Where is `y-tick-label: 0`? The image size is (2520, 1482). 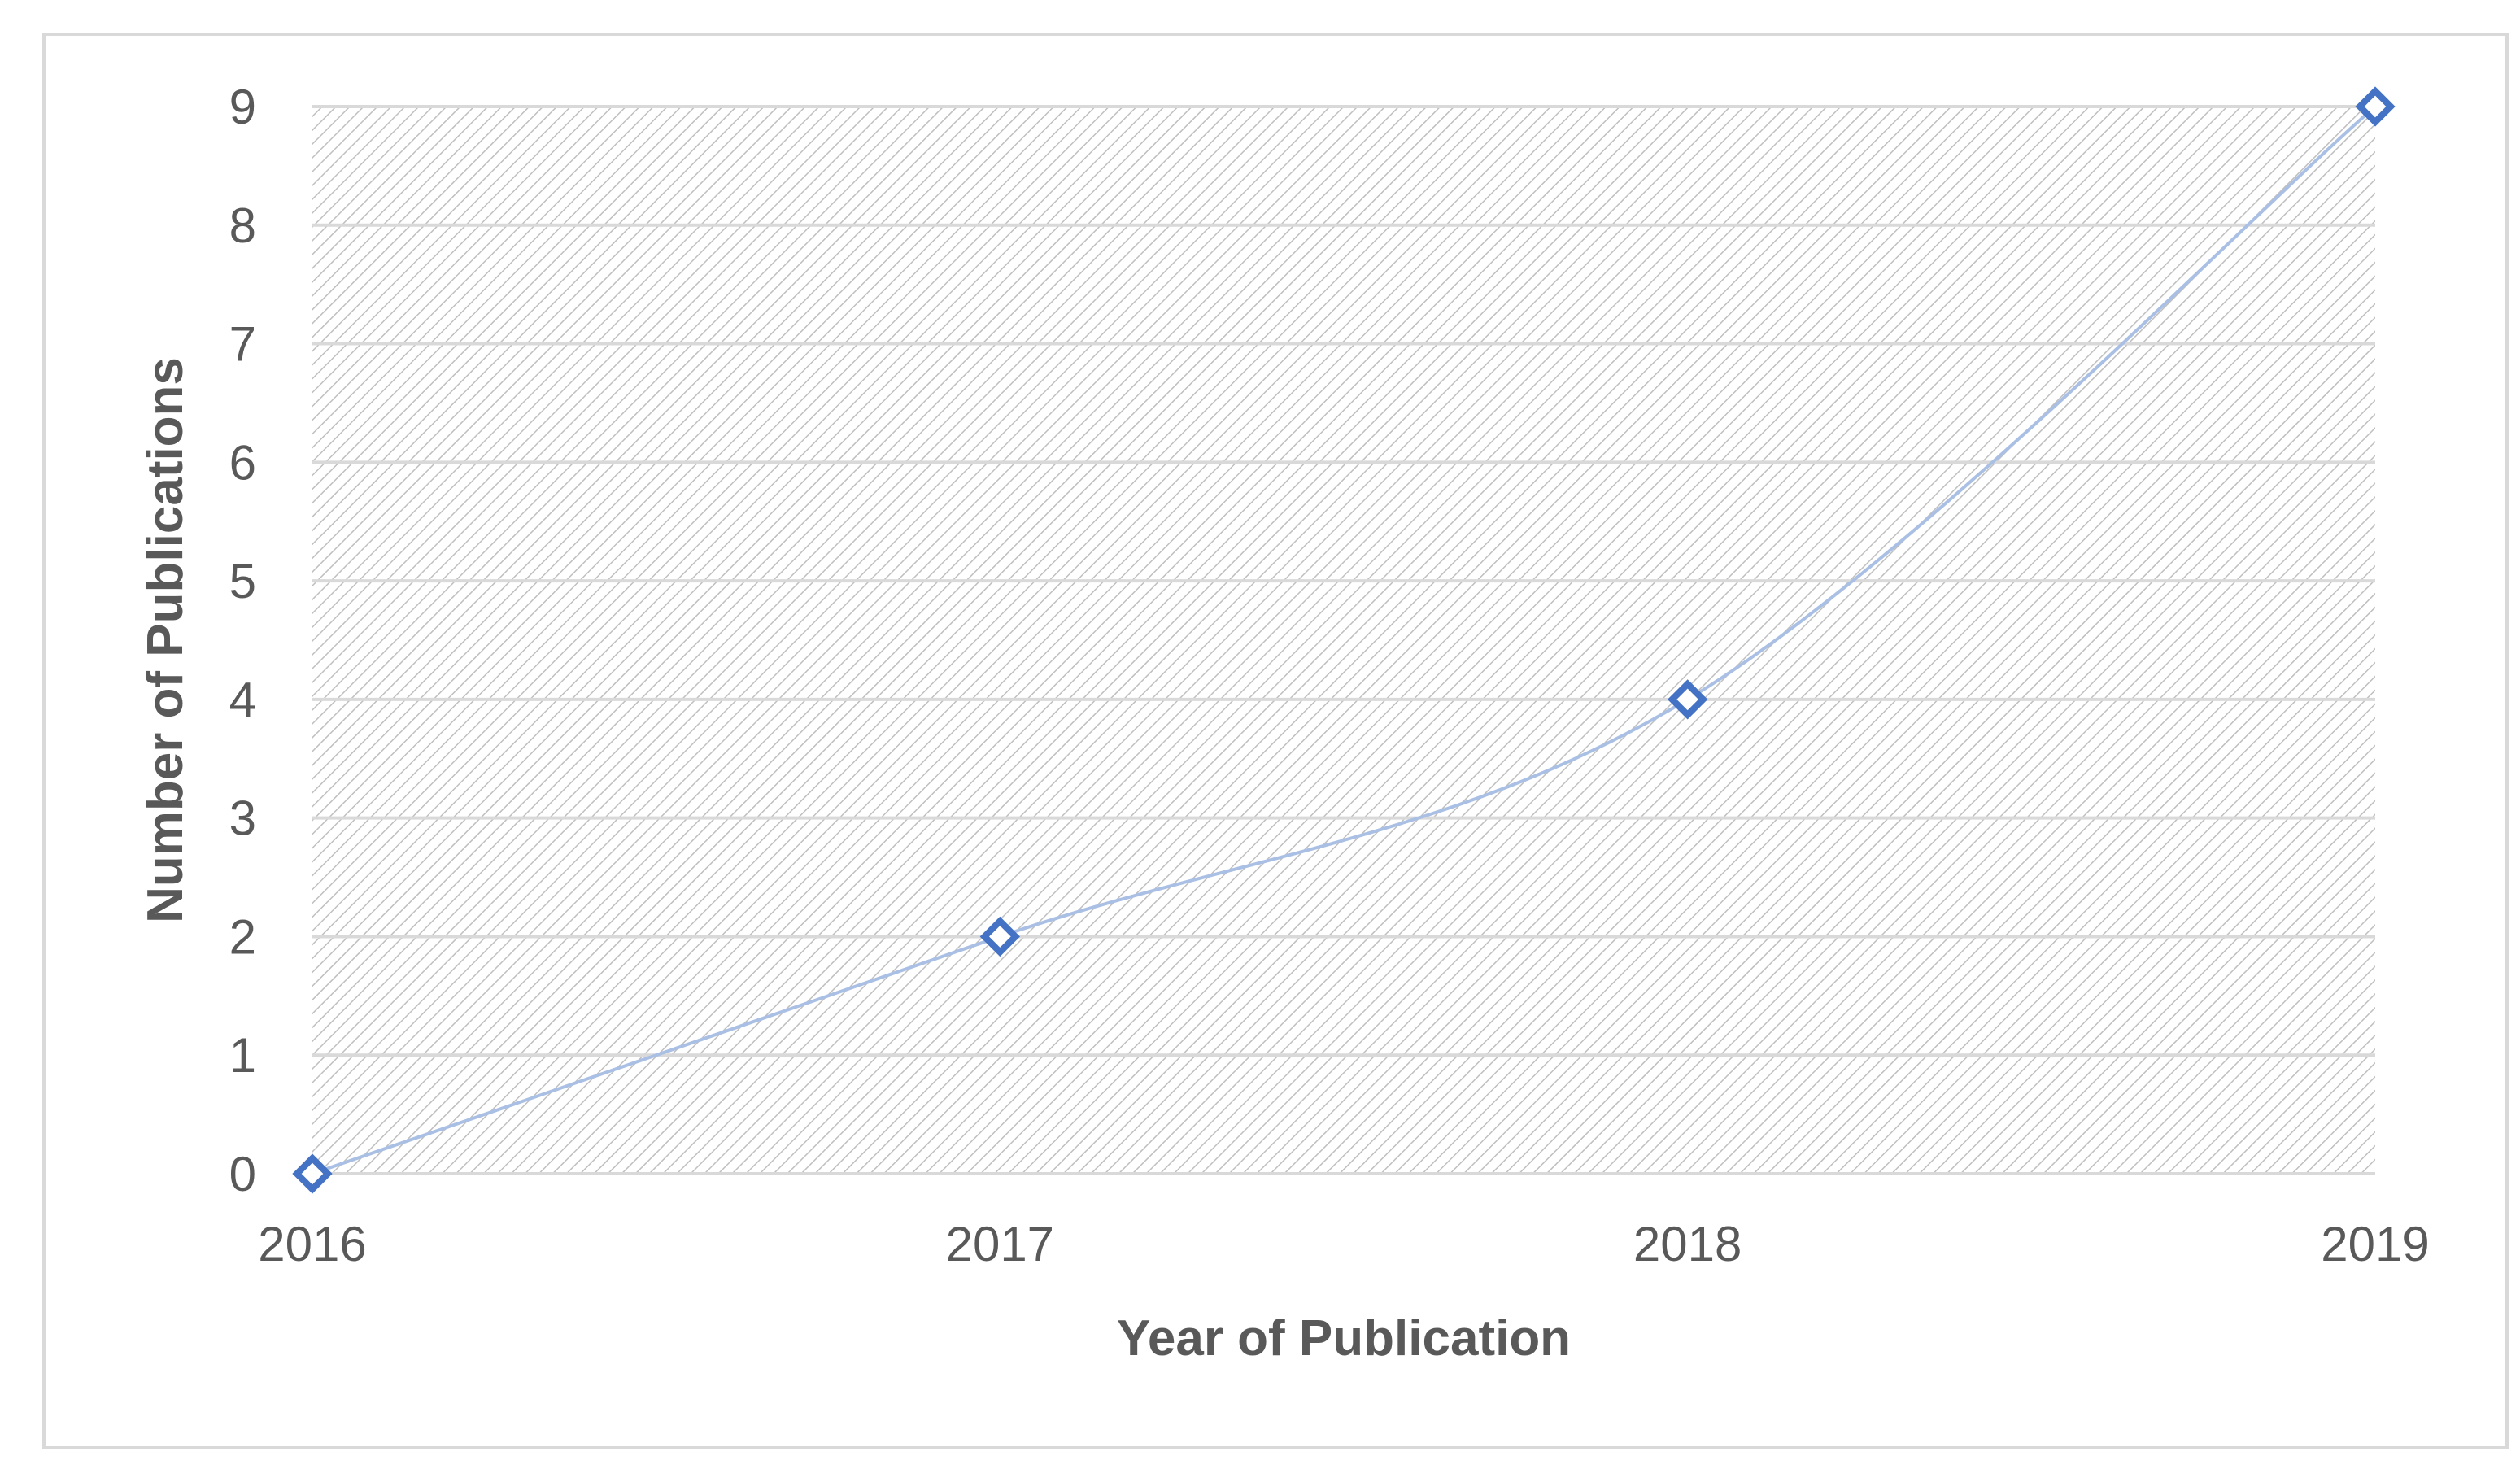 y-tick-label: 0 is located at coordinates (242, 1174).